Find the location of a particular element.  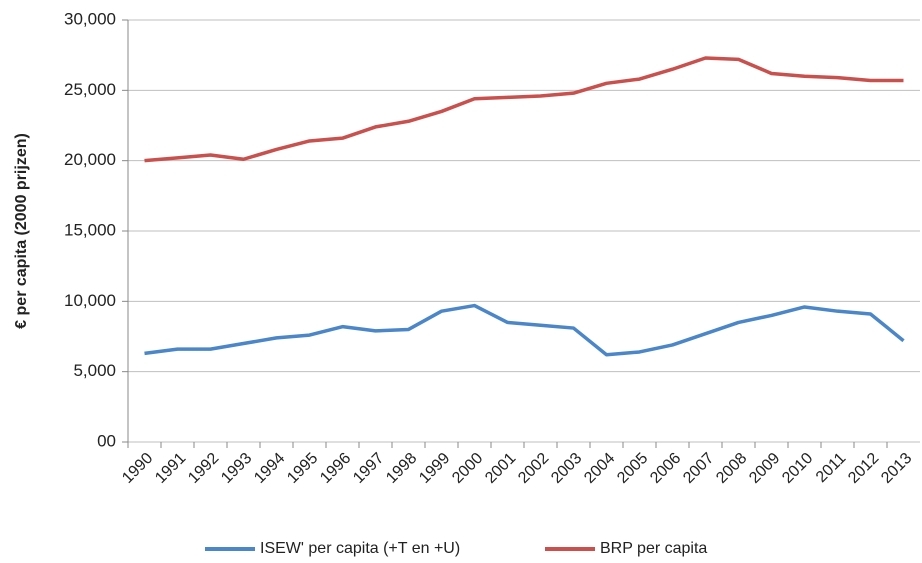

x-tick-label: 1992 is located at coordinates (203, 468).